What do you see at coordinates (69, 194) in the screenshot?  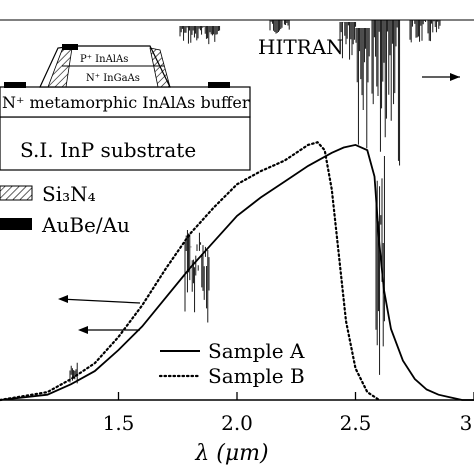 I see `si3n4-label: Si₃N₄` at bounding box center [69, 194].